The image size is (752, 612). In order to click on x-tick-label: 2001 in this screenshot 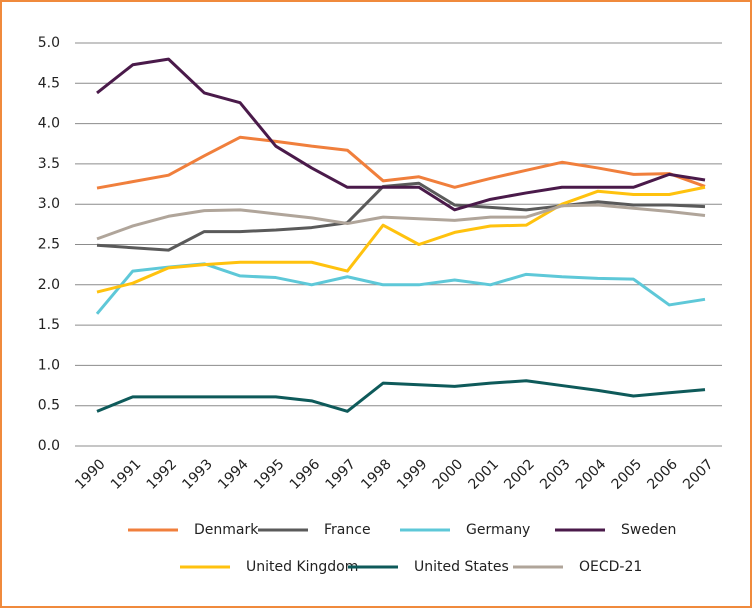, I will do `click(484, 474)`.